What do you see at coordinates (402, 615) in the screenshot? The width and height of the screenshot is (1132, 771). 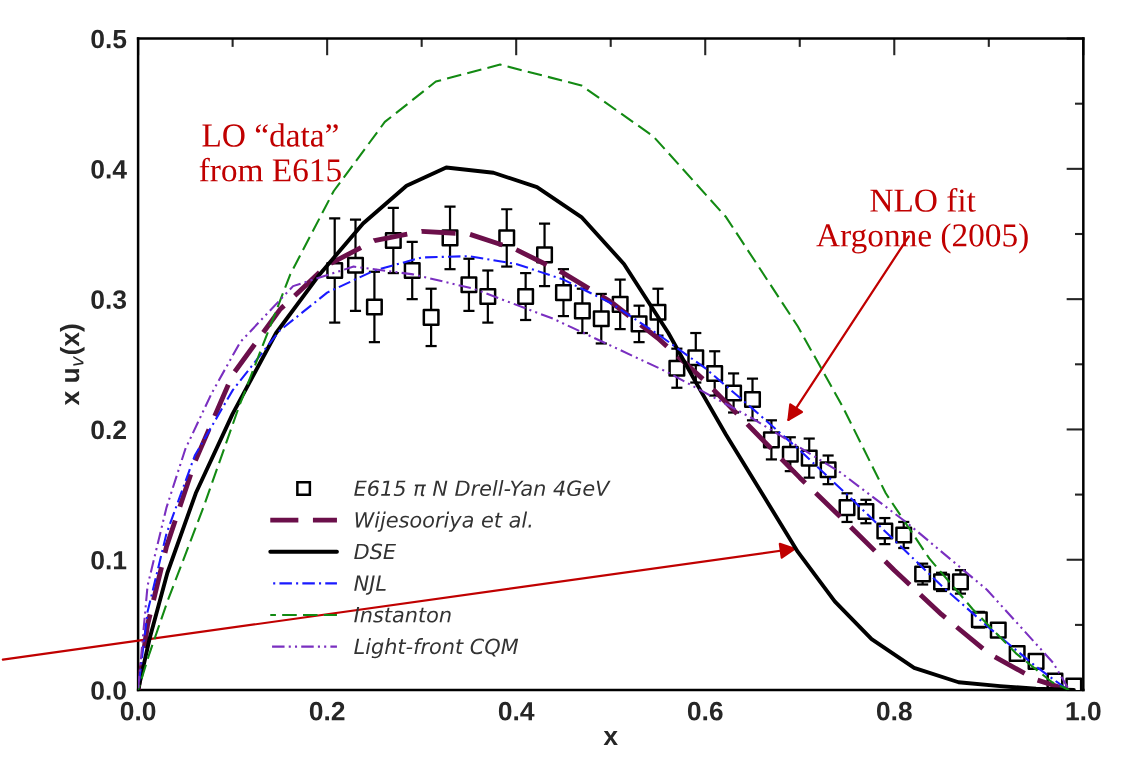 I see `legend-label: Instanton` at bounding box center [402, 615].